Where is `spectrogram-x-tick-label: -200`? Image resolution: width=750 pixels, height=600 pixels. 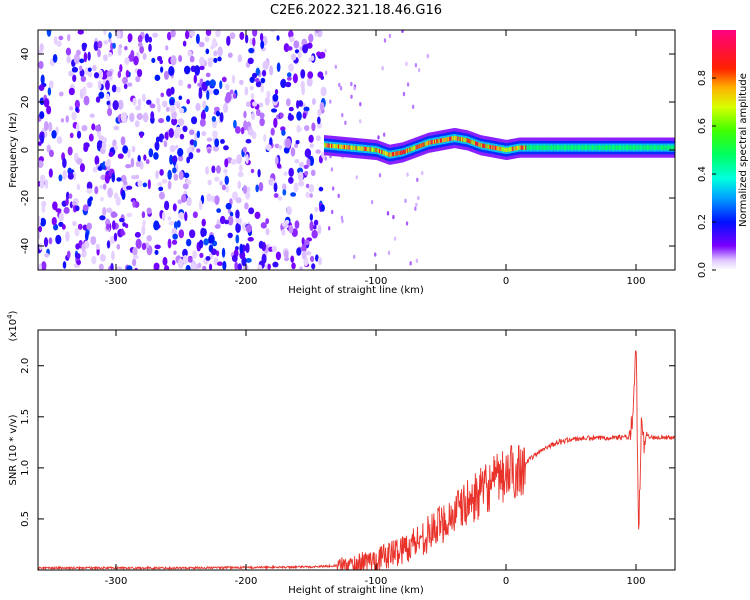
spectrogram-x-tick-label: -200 is located at coordinates (246, 281).